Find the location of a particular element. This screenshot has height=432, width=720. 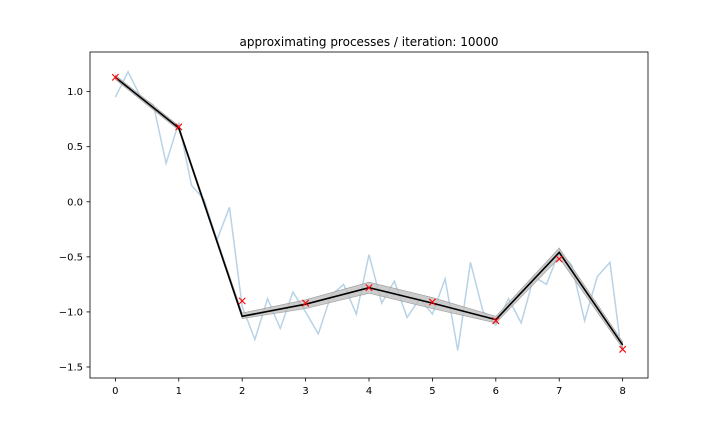

x-tick-label: 3 is located at coordinates (305, 391).